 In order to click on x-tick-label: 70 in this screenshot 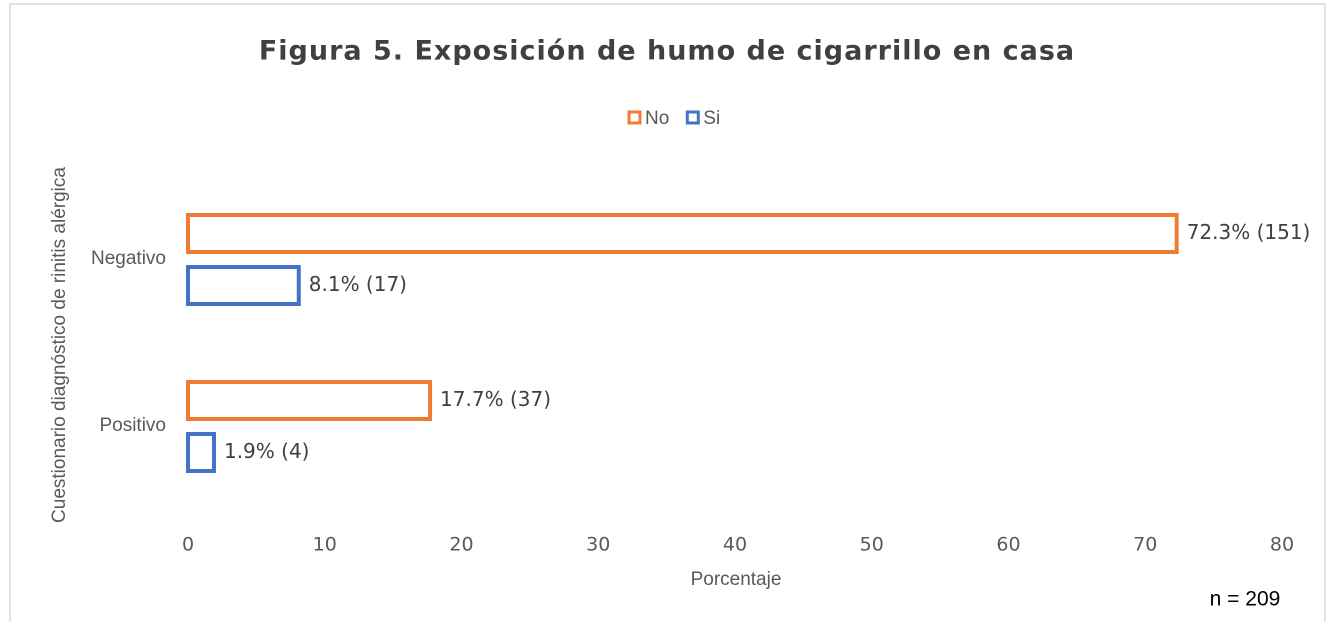, I will do `click(1145, 545)`.